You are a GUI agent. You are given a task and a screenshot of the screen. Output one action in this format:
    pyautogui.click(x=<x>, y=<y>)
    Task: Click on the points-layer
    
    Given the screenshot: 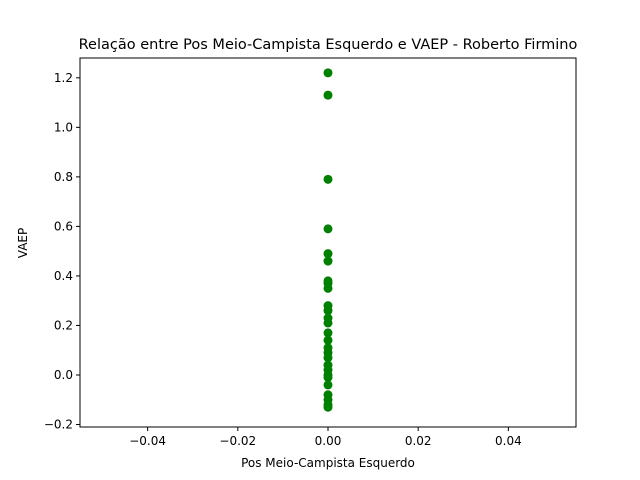 What is the action you would take?
    pyautogui.click(x=328, y=240)
    